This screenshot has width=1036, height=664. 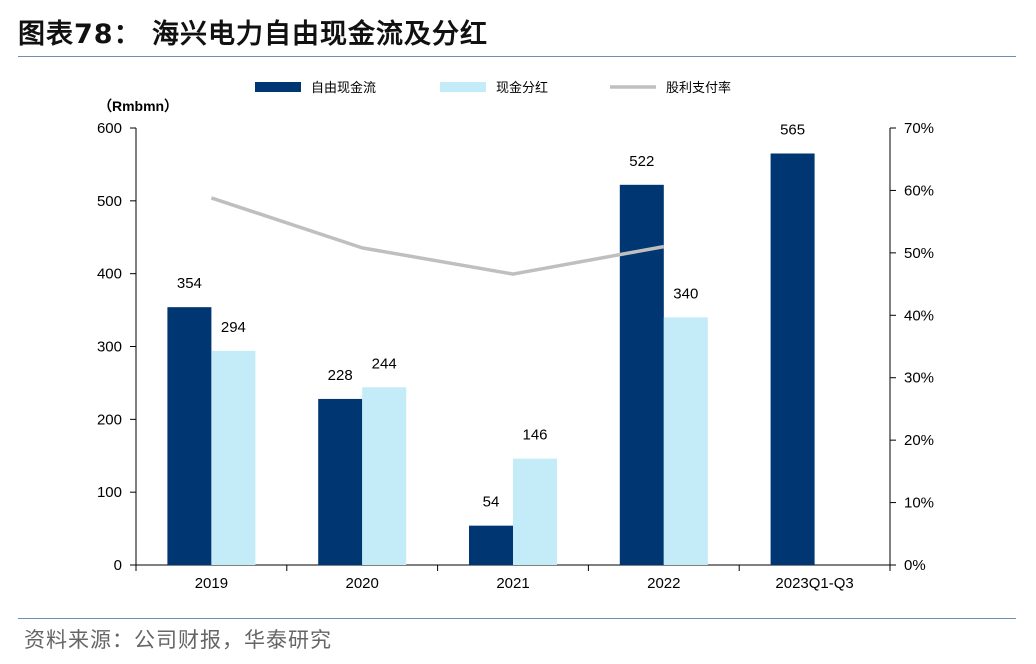 I want to click on data-label: 54, so click(x=491, y=502).